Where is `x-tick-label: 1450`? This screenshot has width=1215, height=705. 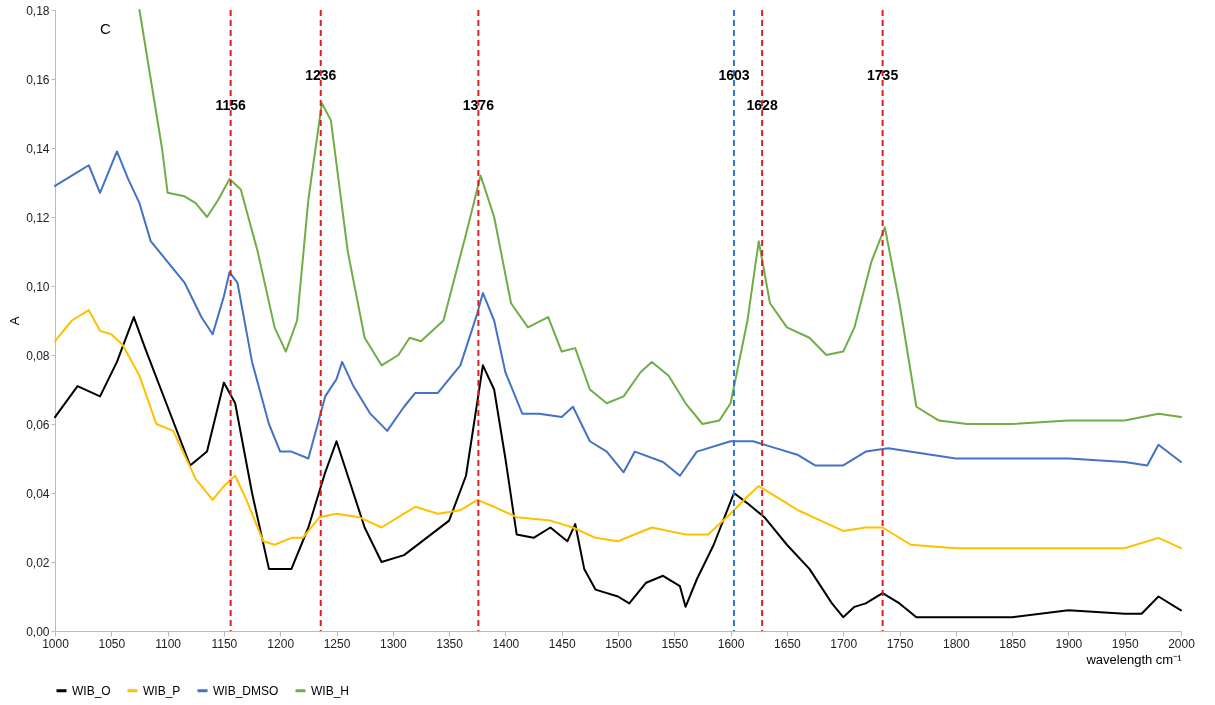
x-tick-label: 1450 is located at coordinates (562, 643).